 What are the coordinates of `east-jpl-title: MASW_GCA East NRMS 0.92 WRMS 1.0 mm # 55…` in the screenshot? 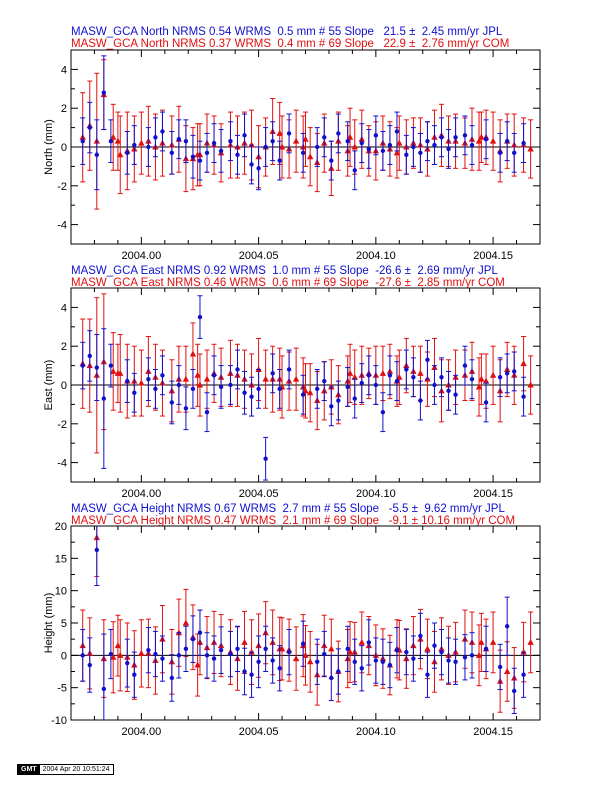 It's located at (284, 271).